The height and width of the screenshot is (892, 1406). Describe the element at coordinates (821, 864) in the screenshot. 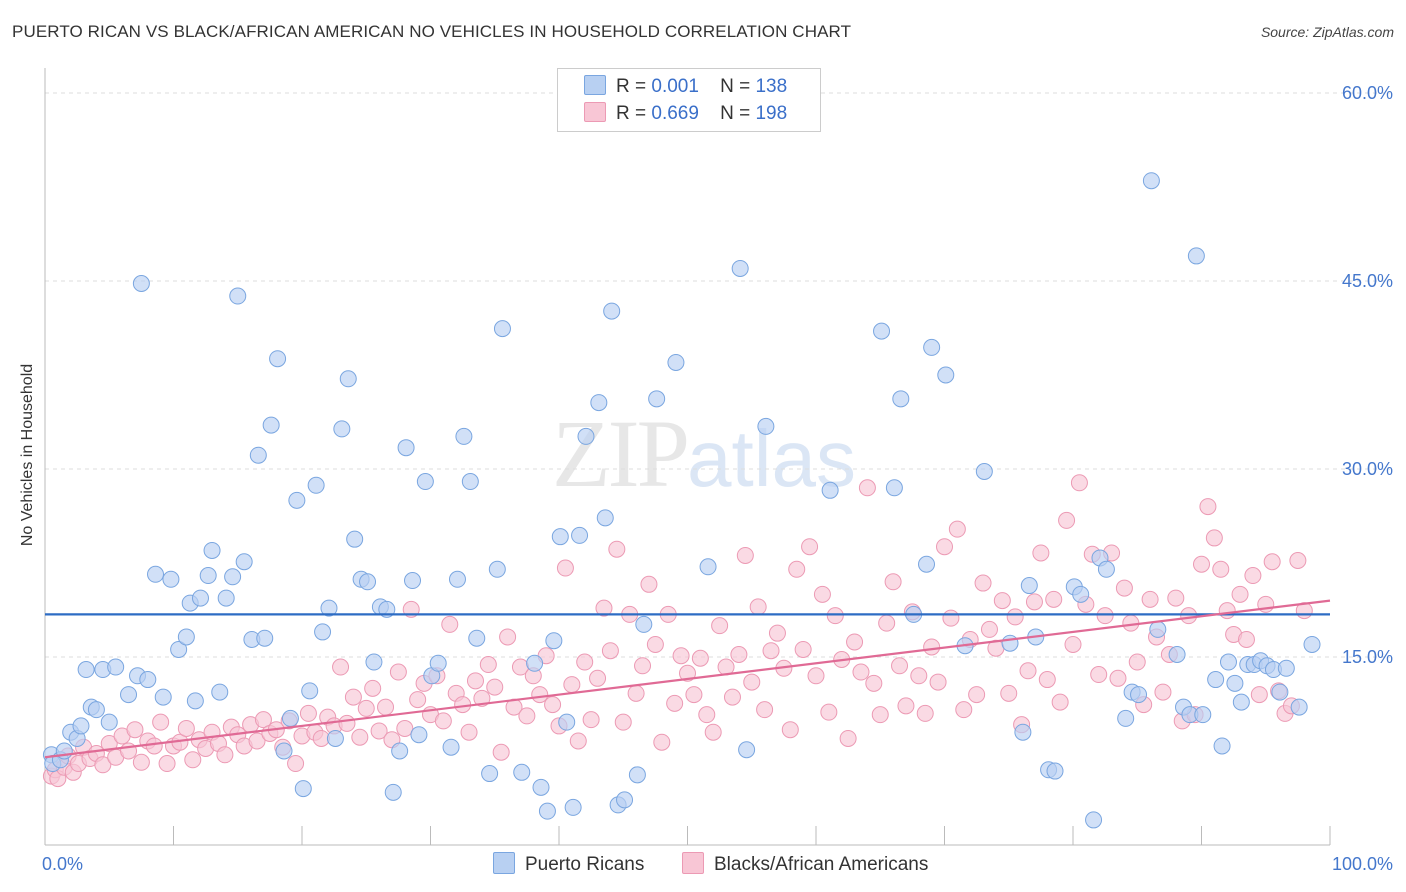

I see `legend-label: Blacks/African Americans` at that location.